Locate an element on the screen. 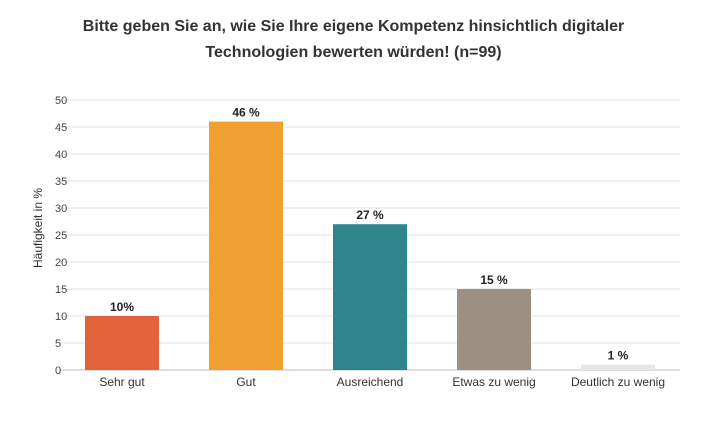 The image size is (707, 430). y-axis-label: Häufigkeit in % is located at coordinates (38, 228).